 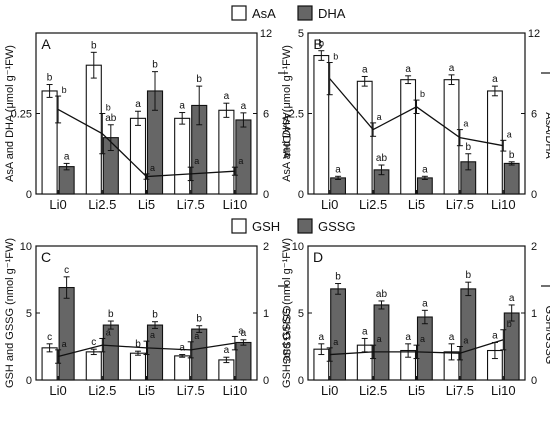 What do you see at coordinates (10, 313) in the screenshot?
I see `y-axis-title: GSH and GSSG (nmol g⁻¹FW)` at bounding box center [10, 313].